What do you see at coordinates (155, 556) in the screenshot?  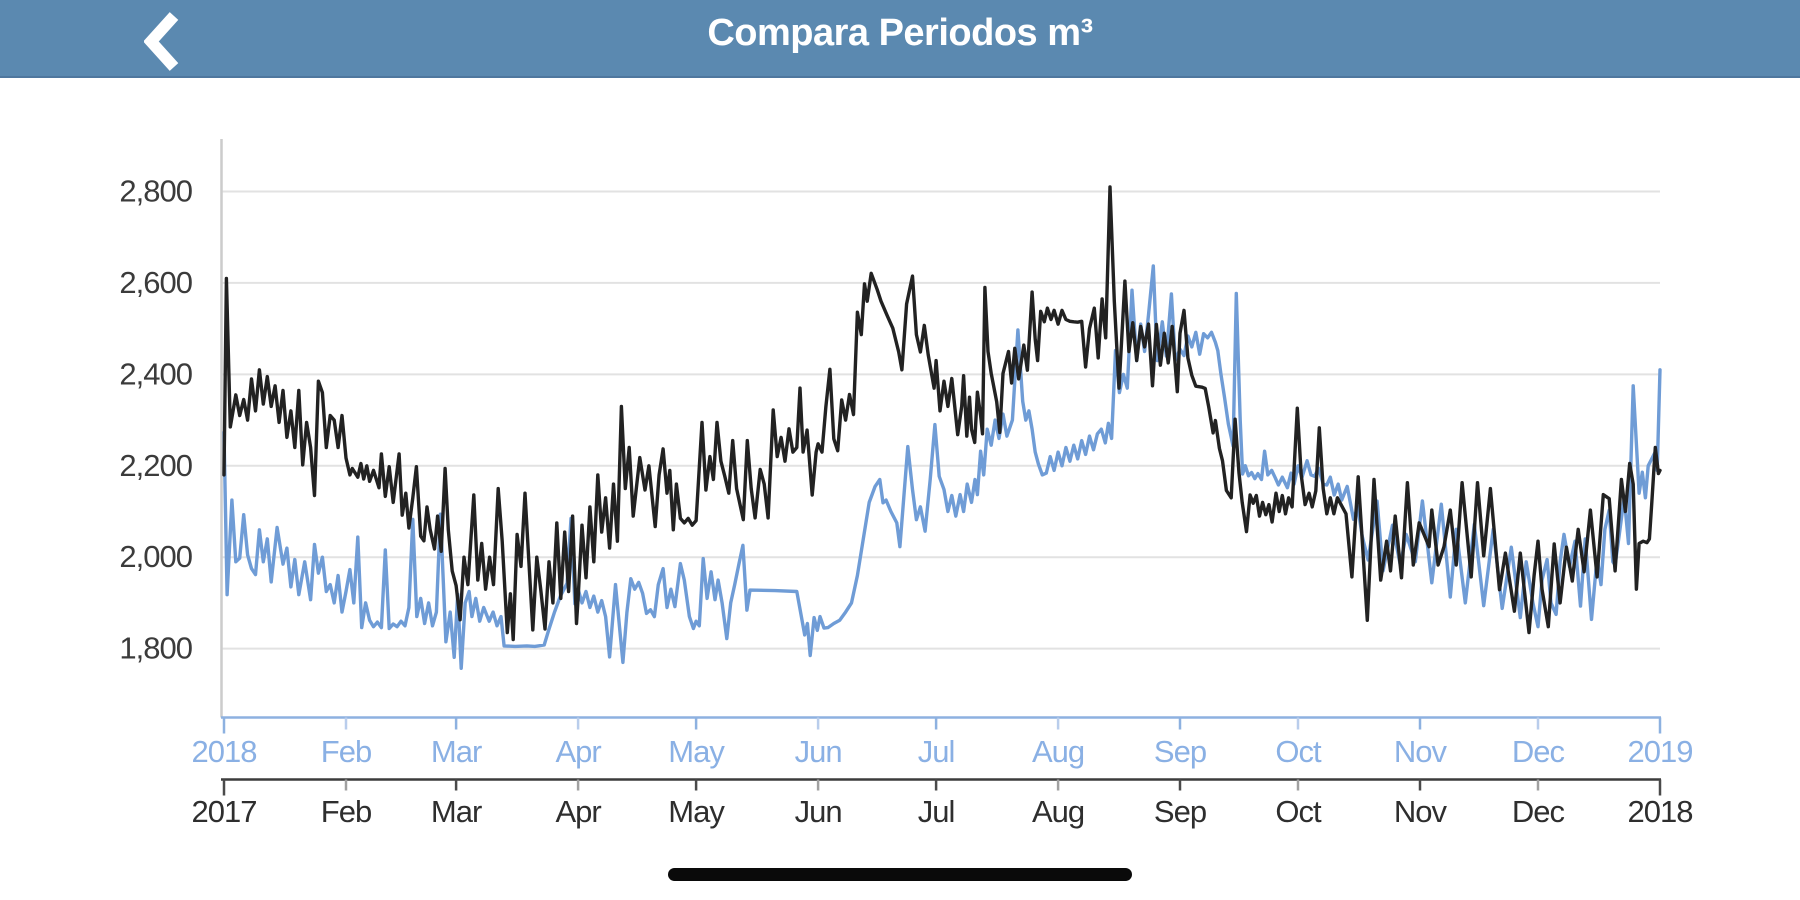 I see `svg-text: 2,000` at bounding box center [155, 556].